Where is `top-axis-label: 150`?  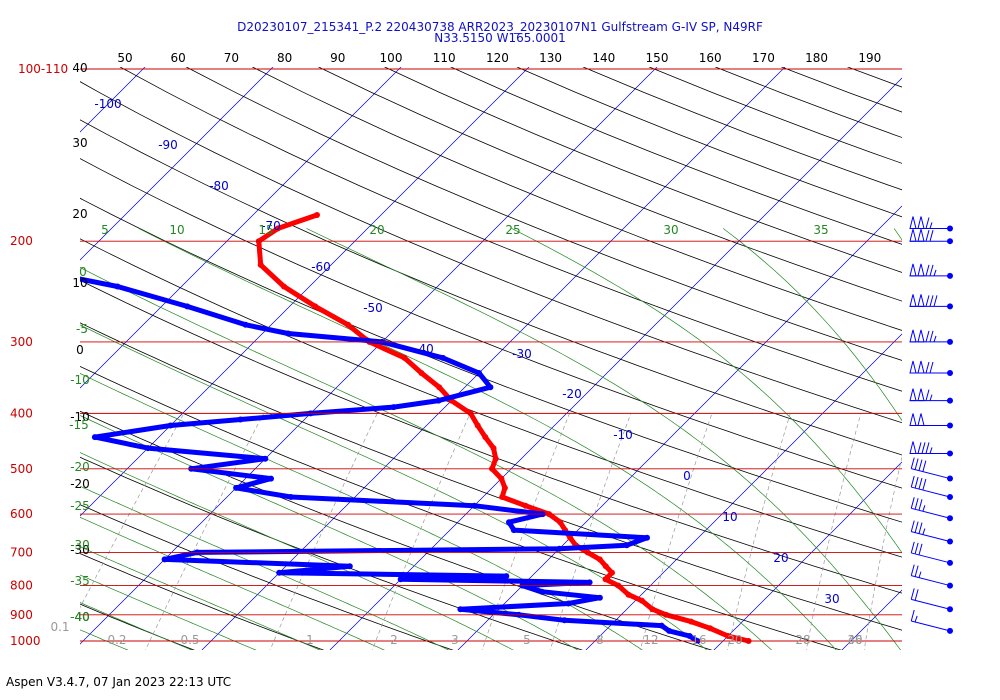 top-axis-label: 150 is located at coordinates (657, 58).